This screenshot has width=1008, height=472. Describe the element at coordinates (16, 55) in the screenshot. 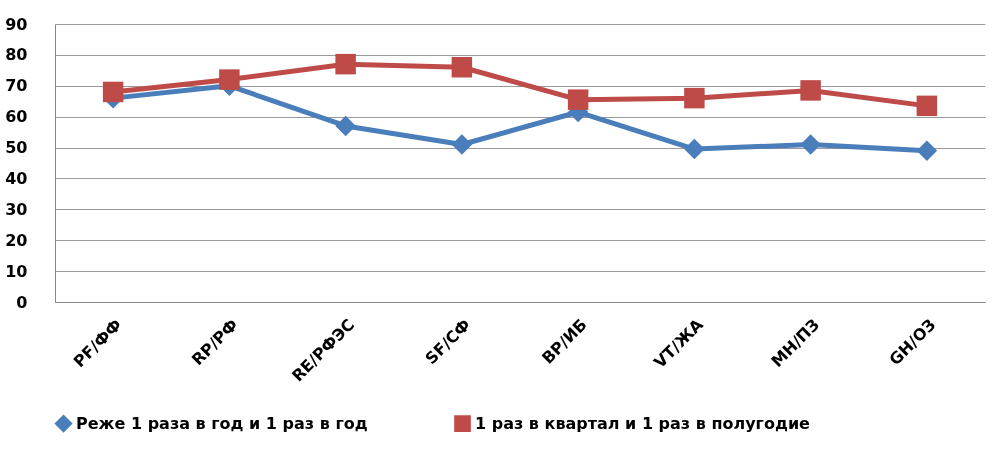

I see `y-tick-label: 80` at that location.